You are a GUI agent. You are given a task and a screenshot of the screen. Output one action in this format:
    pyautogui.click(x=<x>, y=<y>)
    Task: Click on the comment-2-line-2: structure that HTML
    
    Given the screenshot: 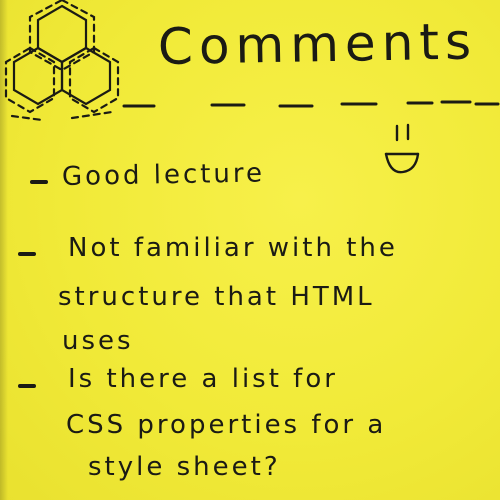 What is the action you would take?
    pyautogui.click(x=216, y=297)
    